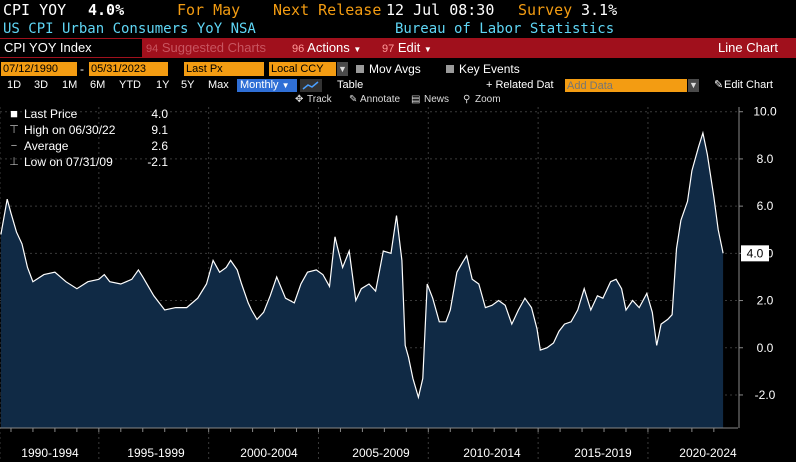 The image size is (796, 462). I want to click on next-release-value: 12 Jul 08:30, so click(440, 10).